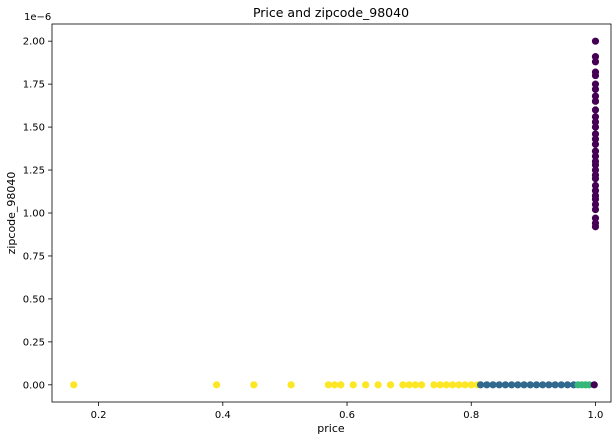 Image resolution: width=616 pixels, height=441 pixels. I want to click on x-axis-label: price, so click(331, 428).